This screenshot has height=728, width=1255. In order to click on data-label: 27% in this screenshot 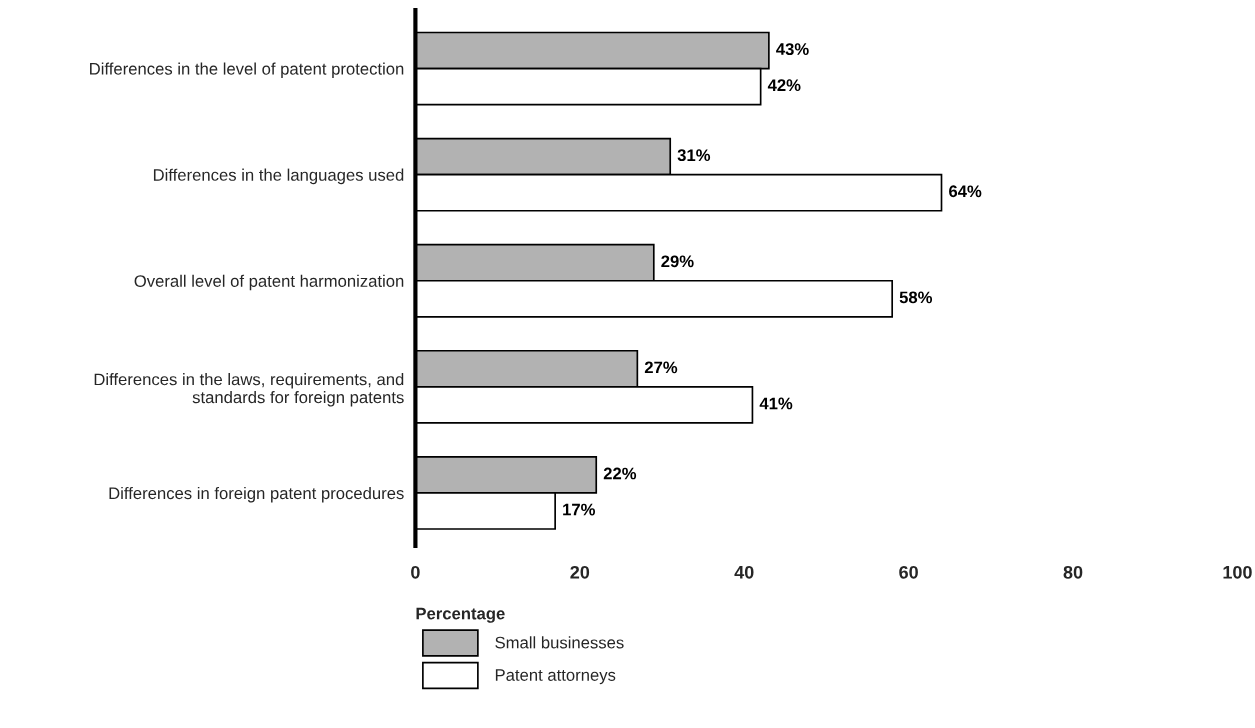, I will do `click(661, 367)`.